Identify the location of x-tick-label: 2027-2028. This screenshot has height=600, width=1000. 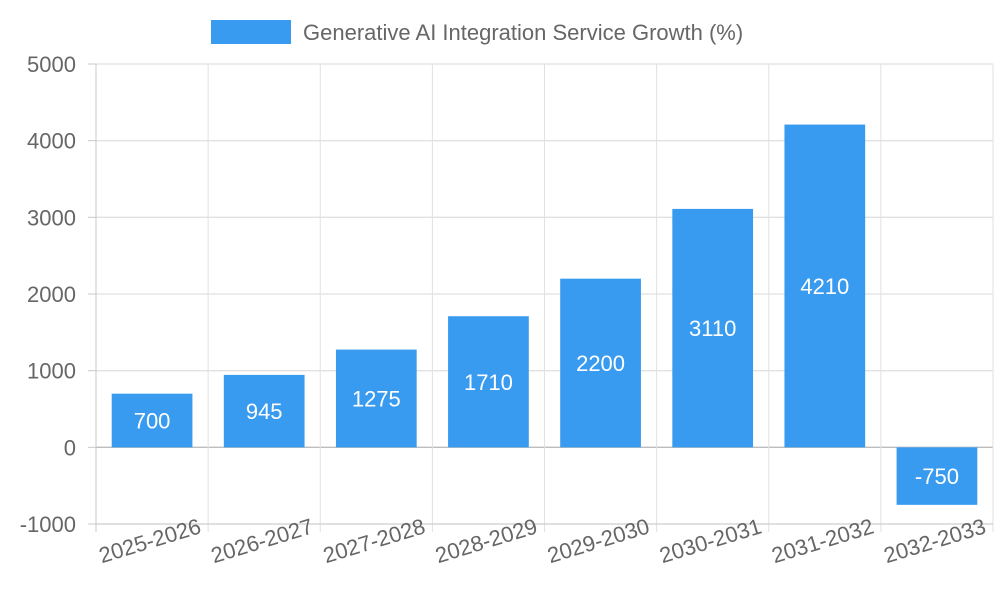
(374, 540).